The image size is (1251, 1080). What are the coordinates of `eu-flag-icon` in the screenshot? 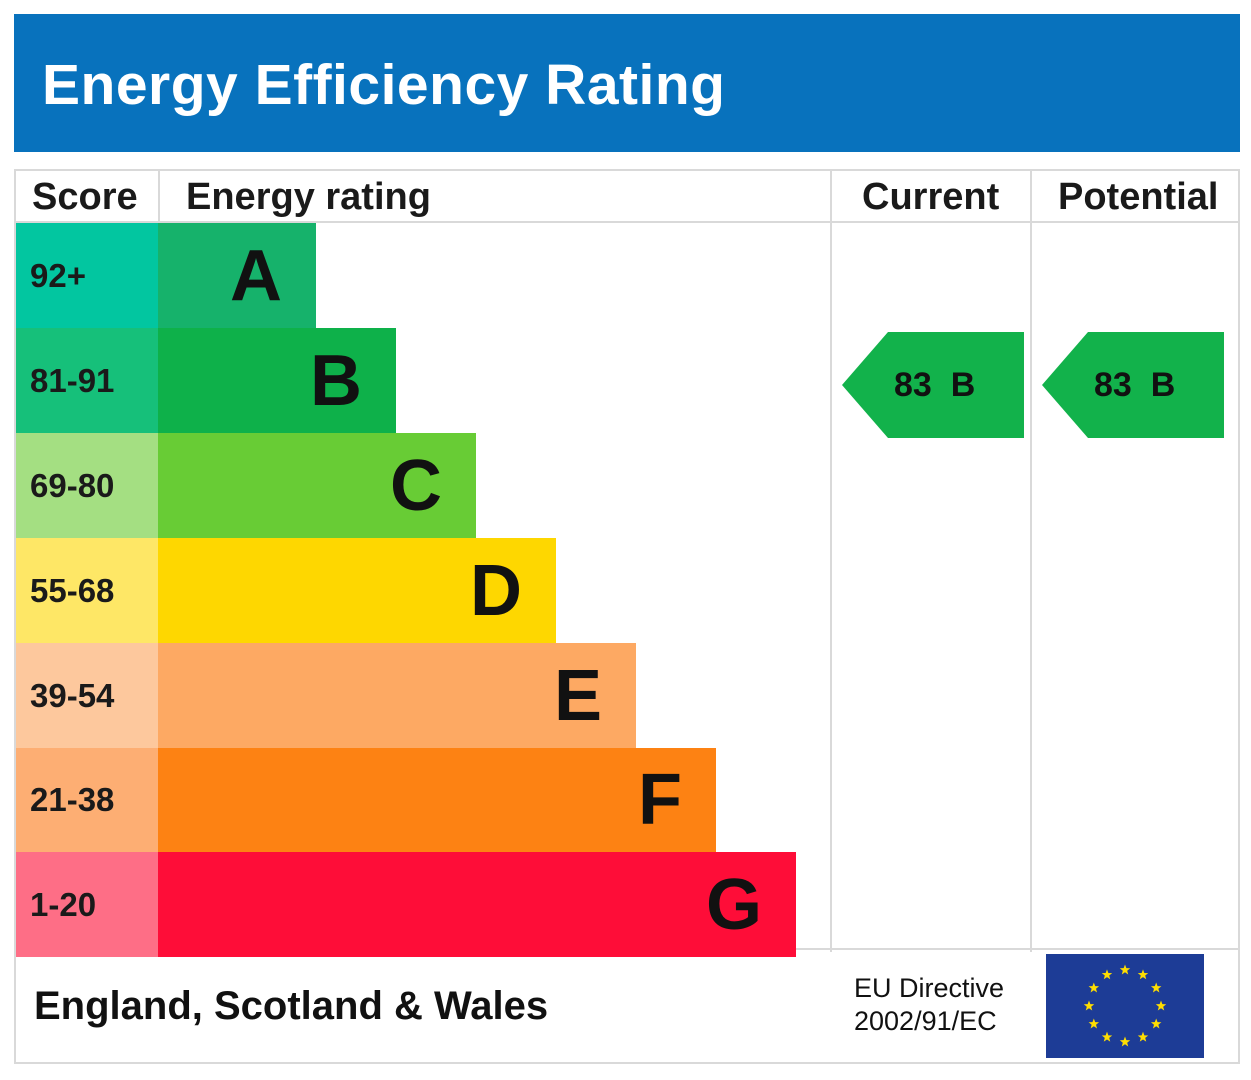 It's located at (1125, 1006).